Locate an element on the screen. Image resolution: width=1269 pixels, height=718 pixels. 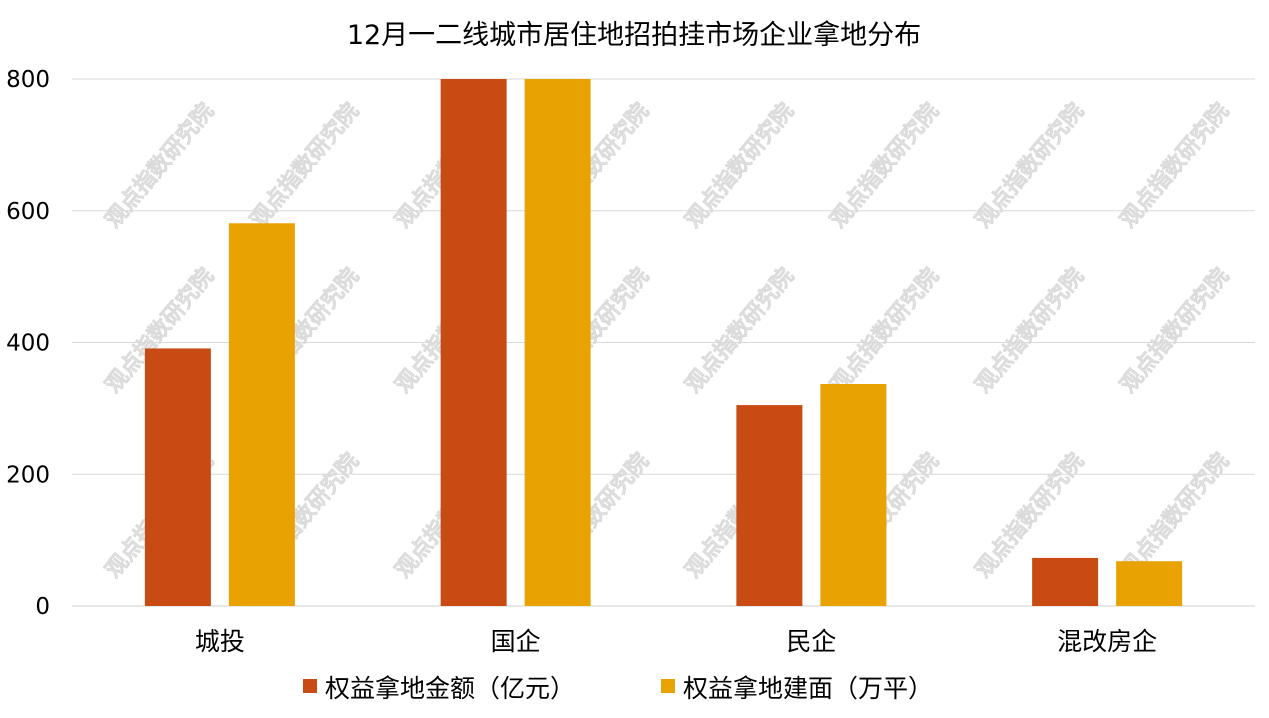
y-tick-label: 600 is located at coordinates (28, 212).